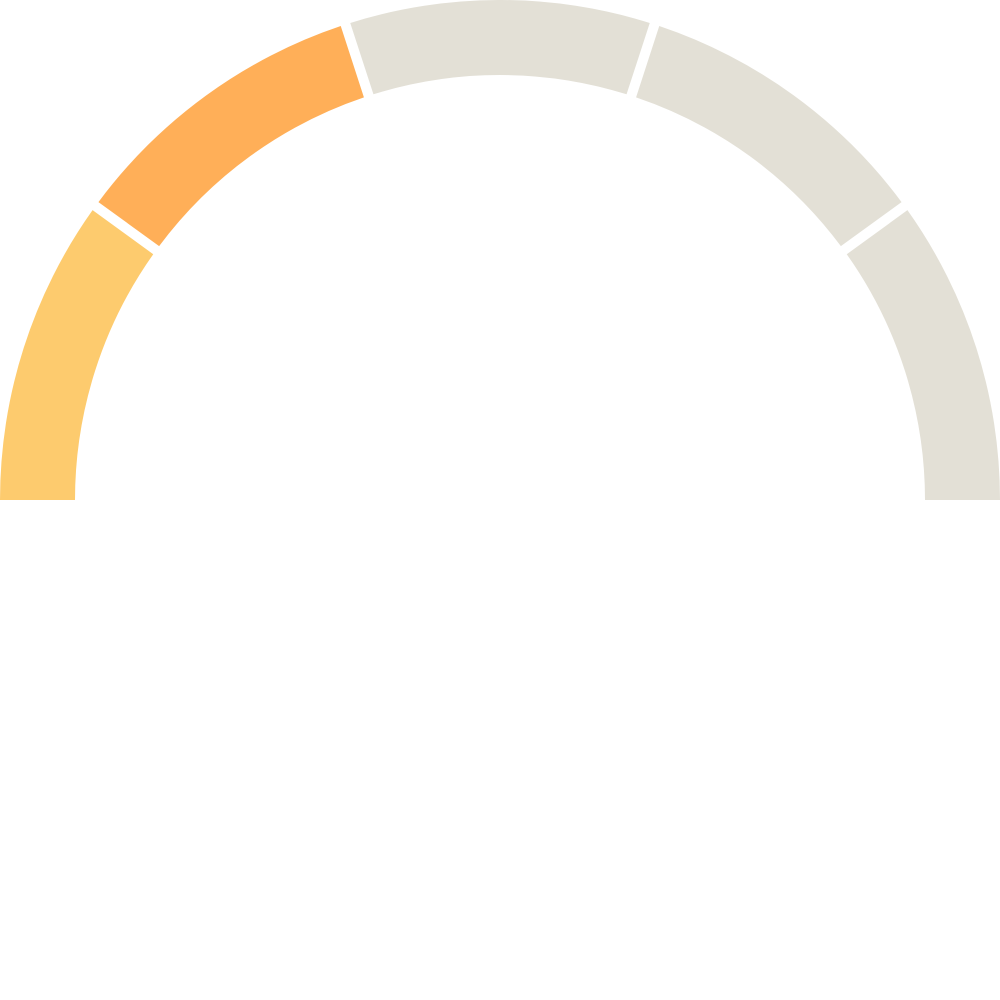  I want to click on gauge-segment-3-empty, so click(500, 47).